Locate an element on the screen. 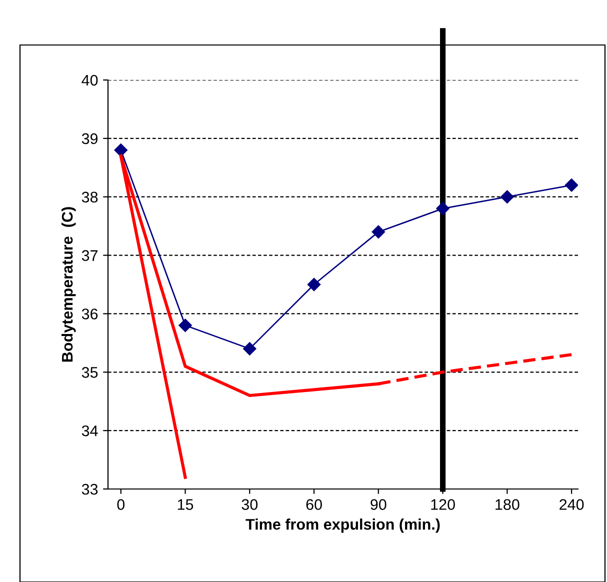 This screenshot has height=582, width=607. x-axis-title: Time from expulsion (min.) is located at coordinates (343, 525).